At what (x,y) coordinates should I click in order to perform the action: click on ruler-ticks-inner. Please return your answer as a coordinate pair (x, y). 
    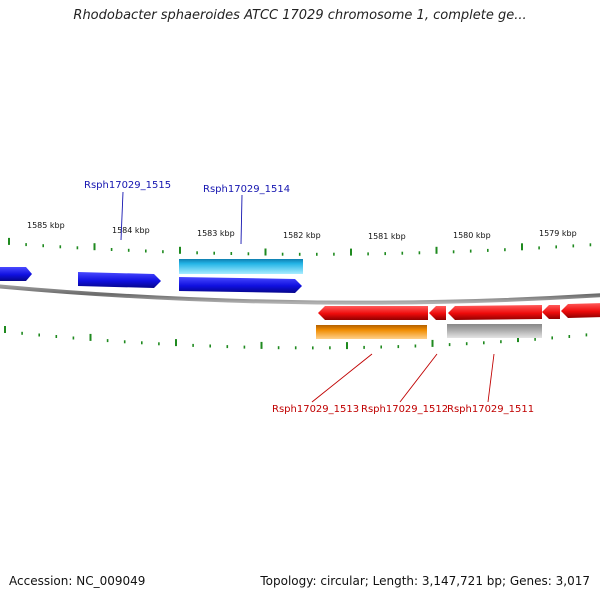
    Looking at the image, I should click on (296, 338).